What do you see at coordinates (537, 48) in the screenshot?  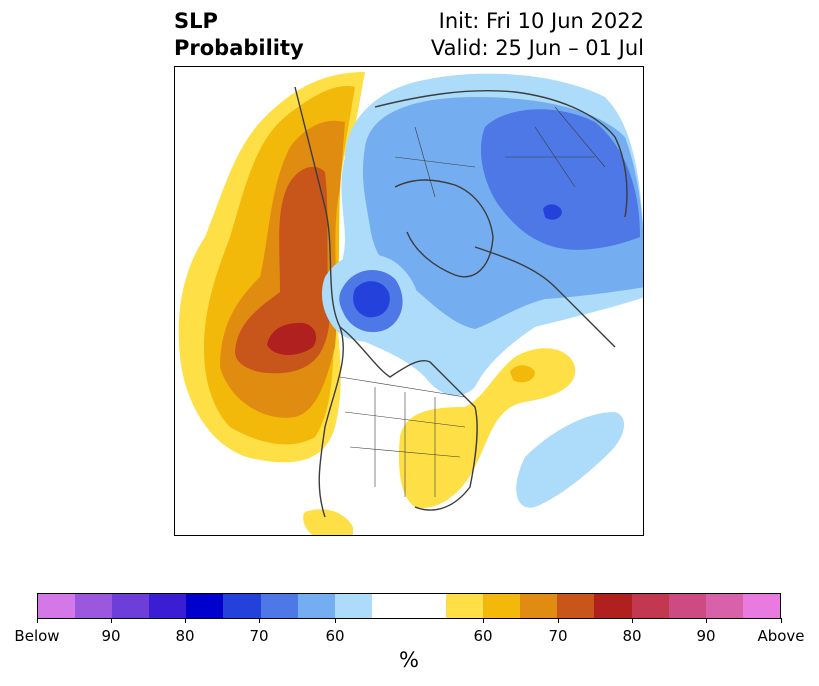 I see `valid-range: Valid: 25 Jun – 01 Jul` at bounding box center [537, 48].